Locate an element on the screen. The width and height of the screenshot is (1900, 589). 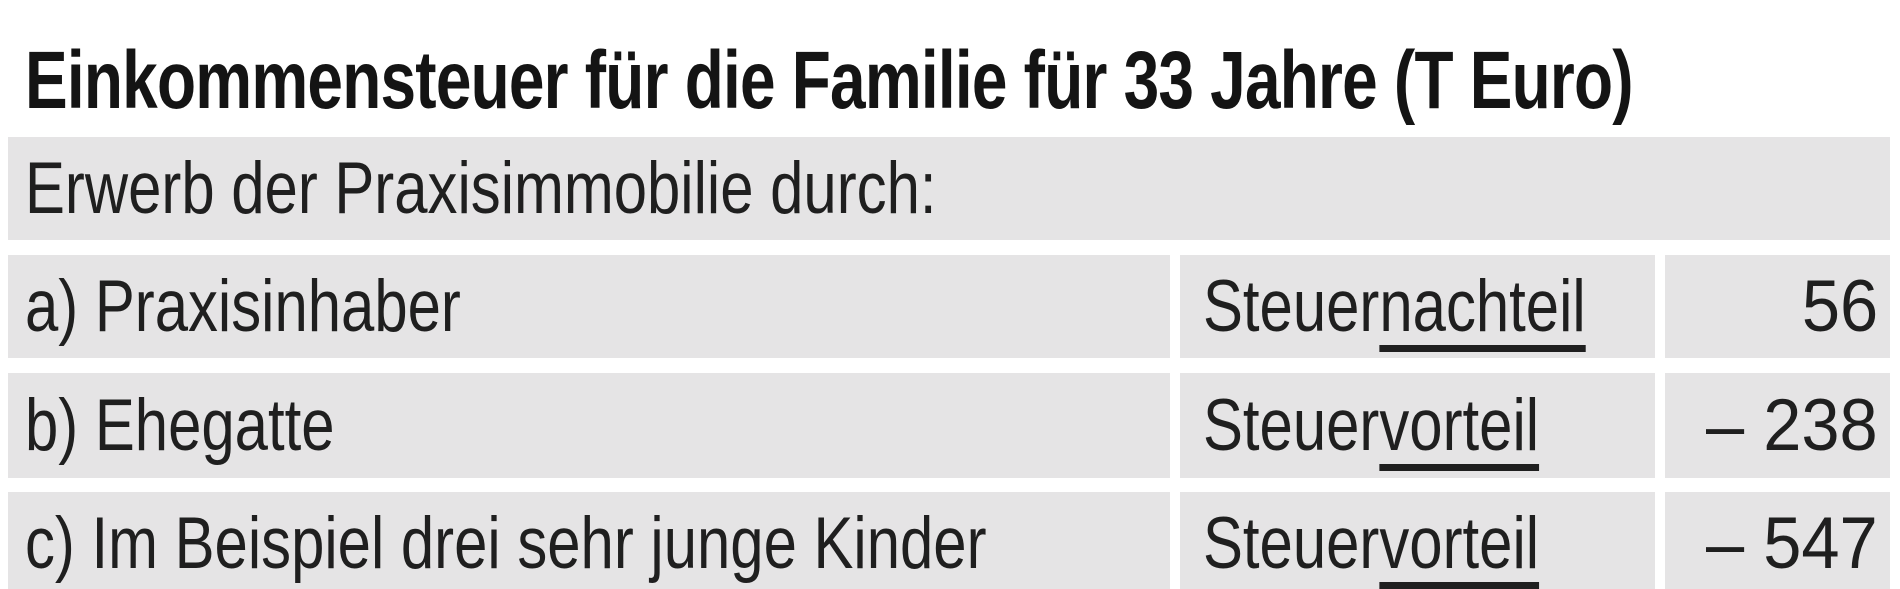
row-a-effect-underlined: nachteil is located at coordinates (1482, 306).